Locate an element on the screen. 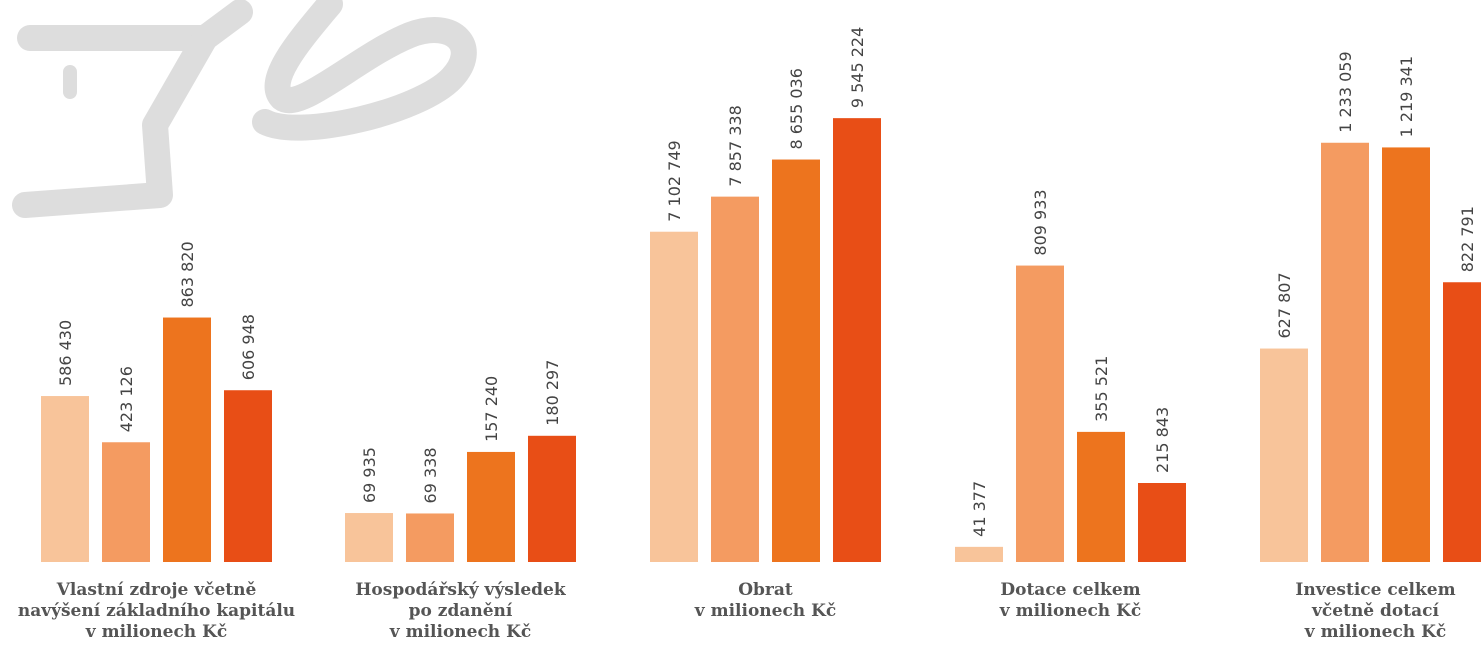 The height and width of the screenshot is (654, 1481). value-label-1-3: 863 820 is located at coordinates (187, 274).